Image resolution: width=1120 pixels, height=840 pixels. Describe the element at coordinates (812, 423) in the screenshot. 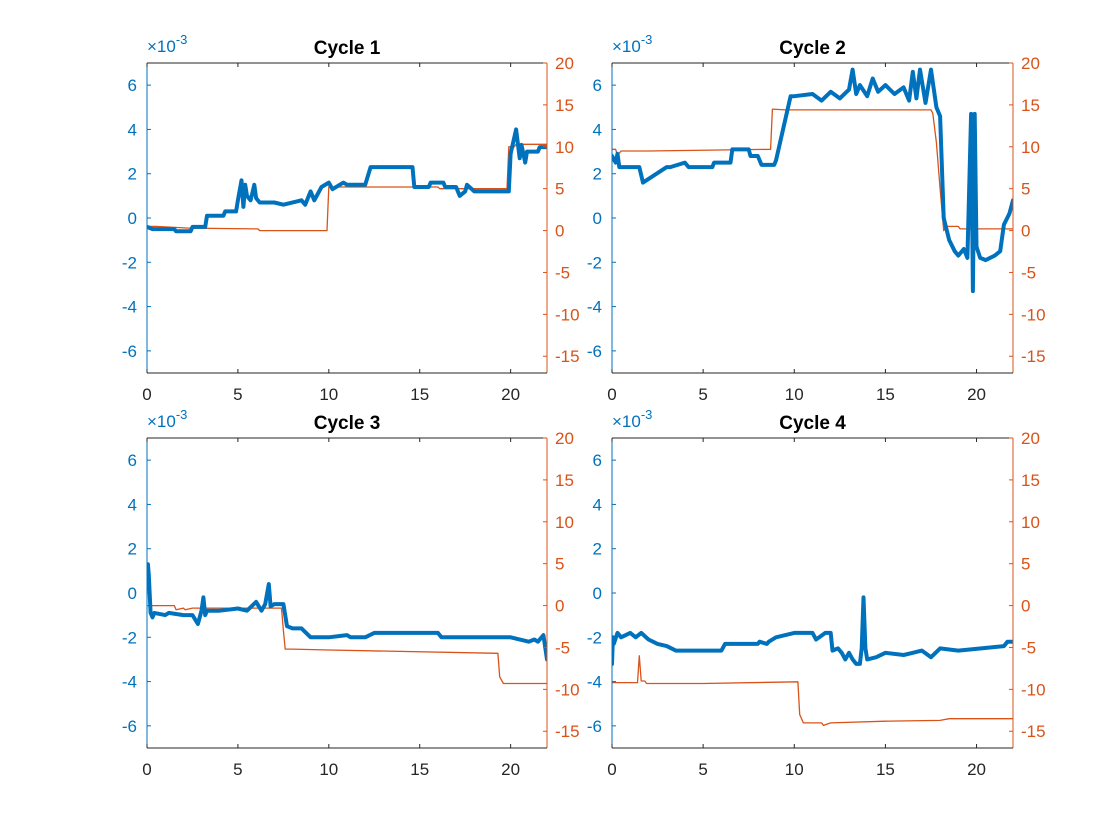

I see `chart-title: Cycle 4` at that location.